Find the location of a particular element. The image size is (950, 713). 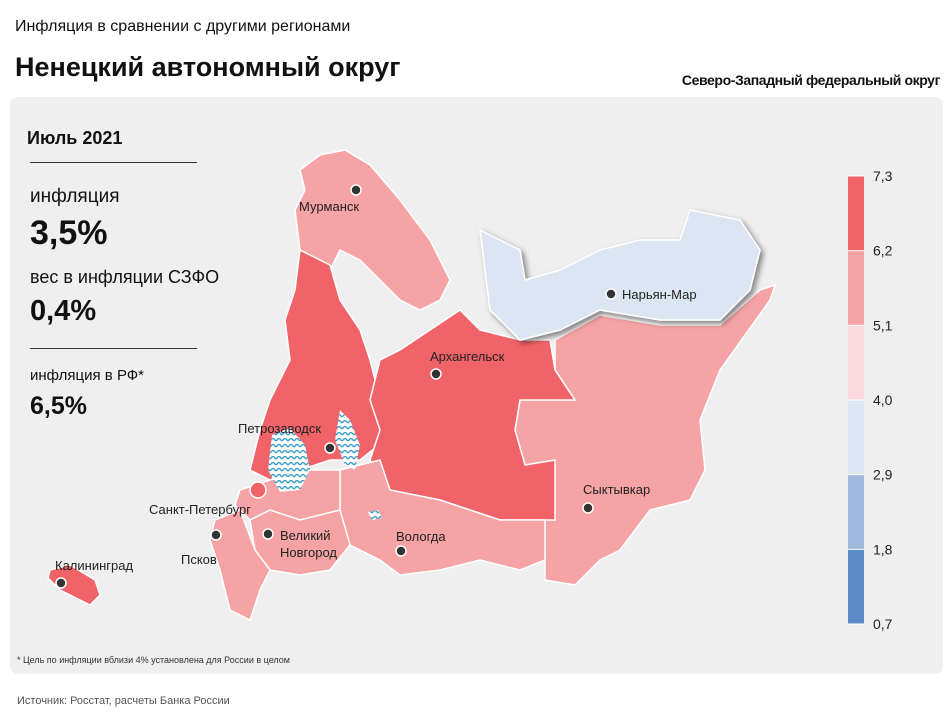

inflation-value: 3,5% is located at coordinates (69, 233).